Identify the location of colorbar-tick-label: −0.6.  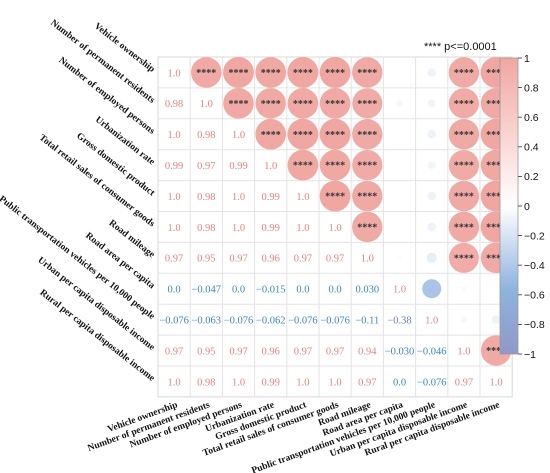
(534, 296).